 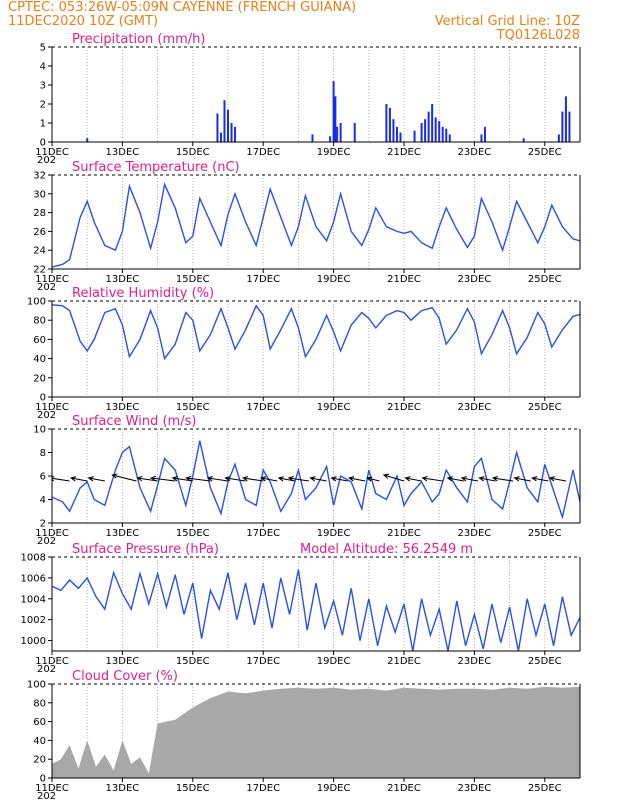 What do you see at coordinates (39, 321) in the screenshot?
I see `y-tick-label: 80` at bounding box center [39, 321].